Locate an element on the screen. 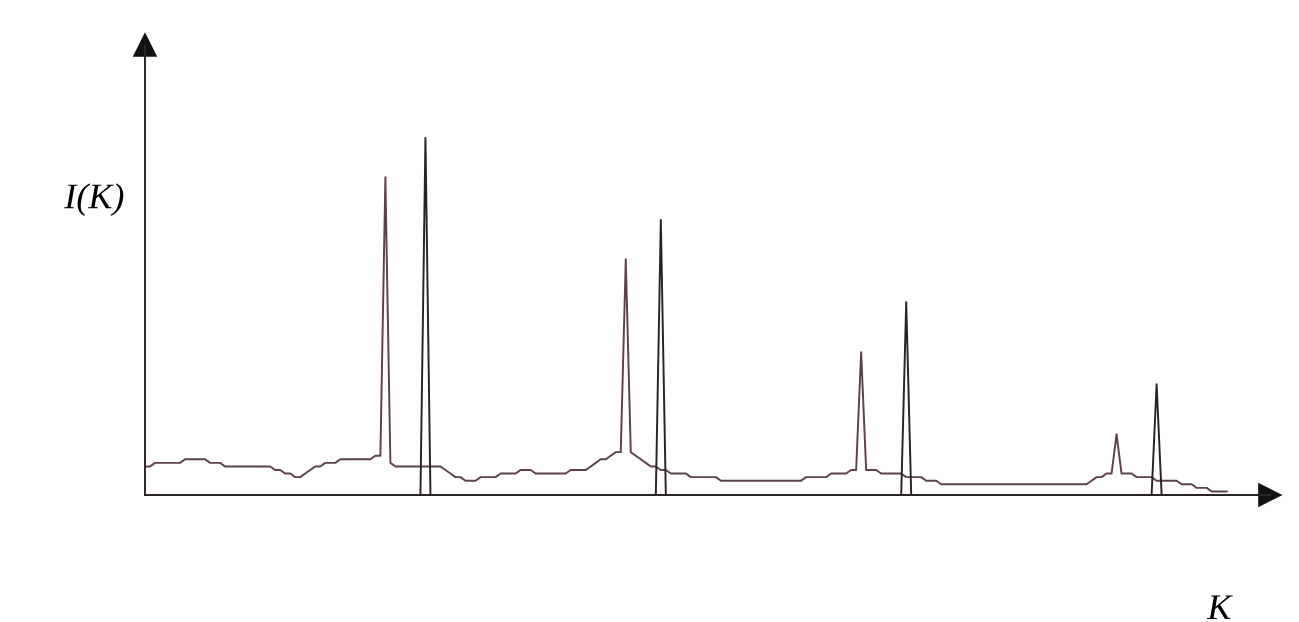 This screenshot has height=622, width=1299. y-axis-title: I(K) is located at coordinates (94, 199).